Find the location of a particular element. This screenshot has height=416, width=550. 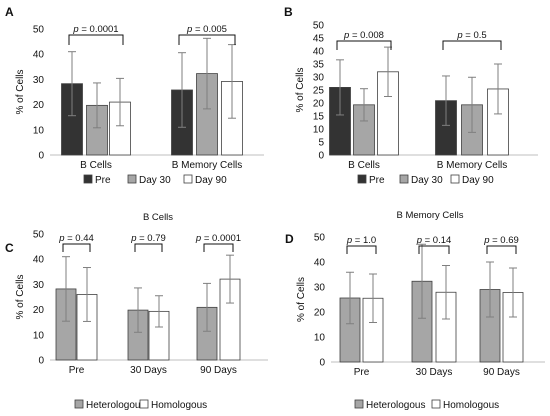

chart-title: B Memory Cells is located at coordinates (429, 215).